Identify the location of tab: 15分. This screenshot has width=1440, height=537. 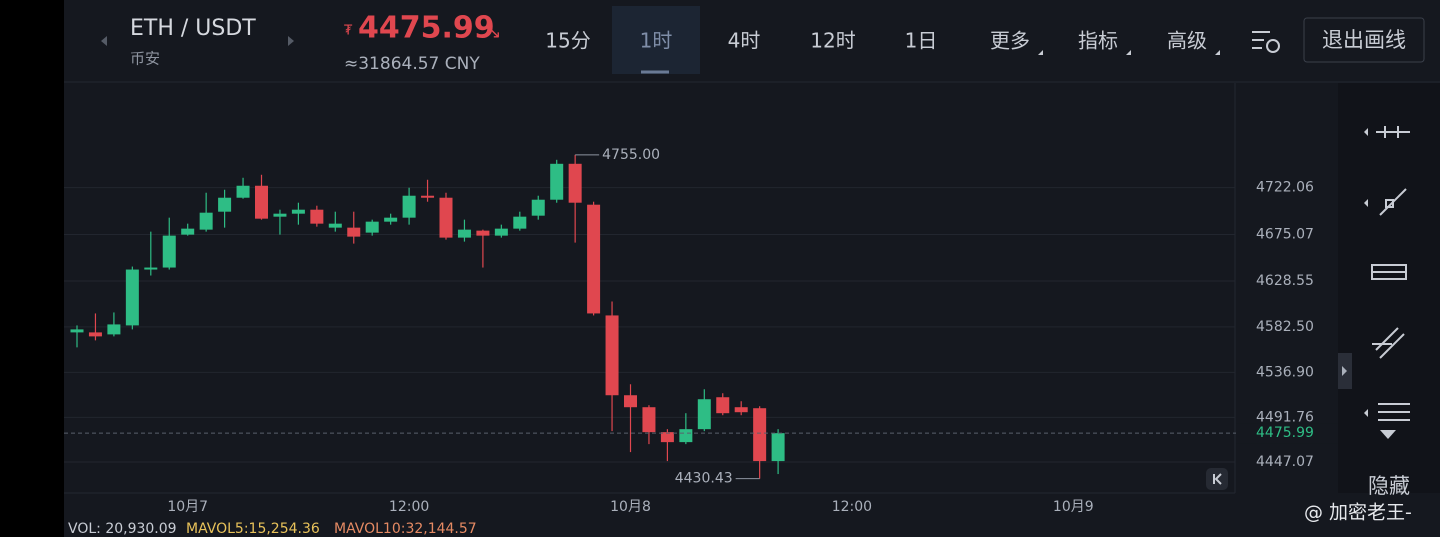
(567, 41).